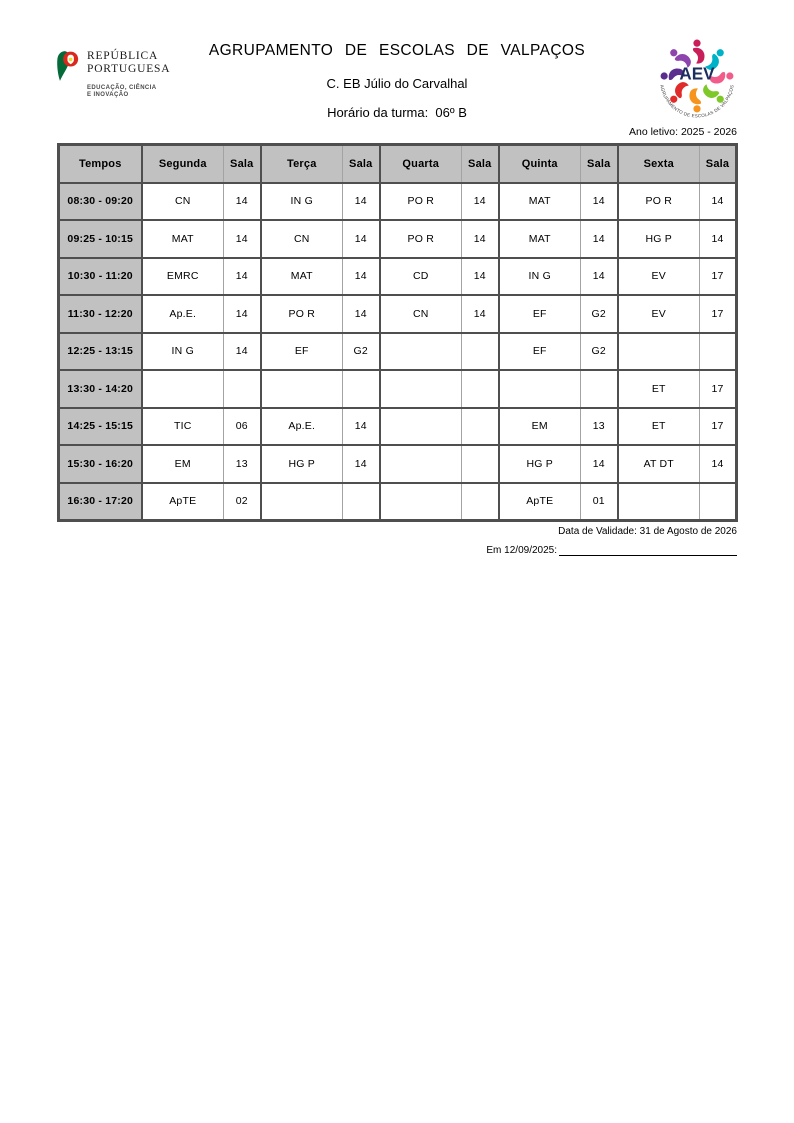 Image resolution: width=794 pixels, height=1123 pixels. I want to click on school-name: C. EB Júlio do Carvalhal, so click(397, 83).